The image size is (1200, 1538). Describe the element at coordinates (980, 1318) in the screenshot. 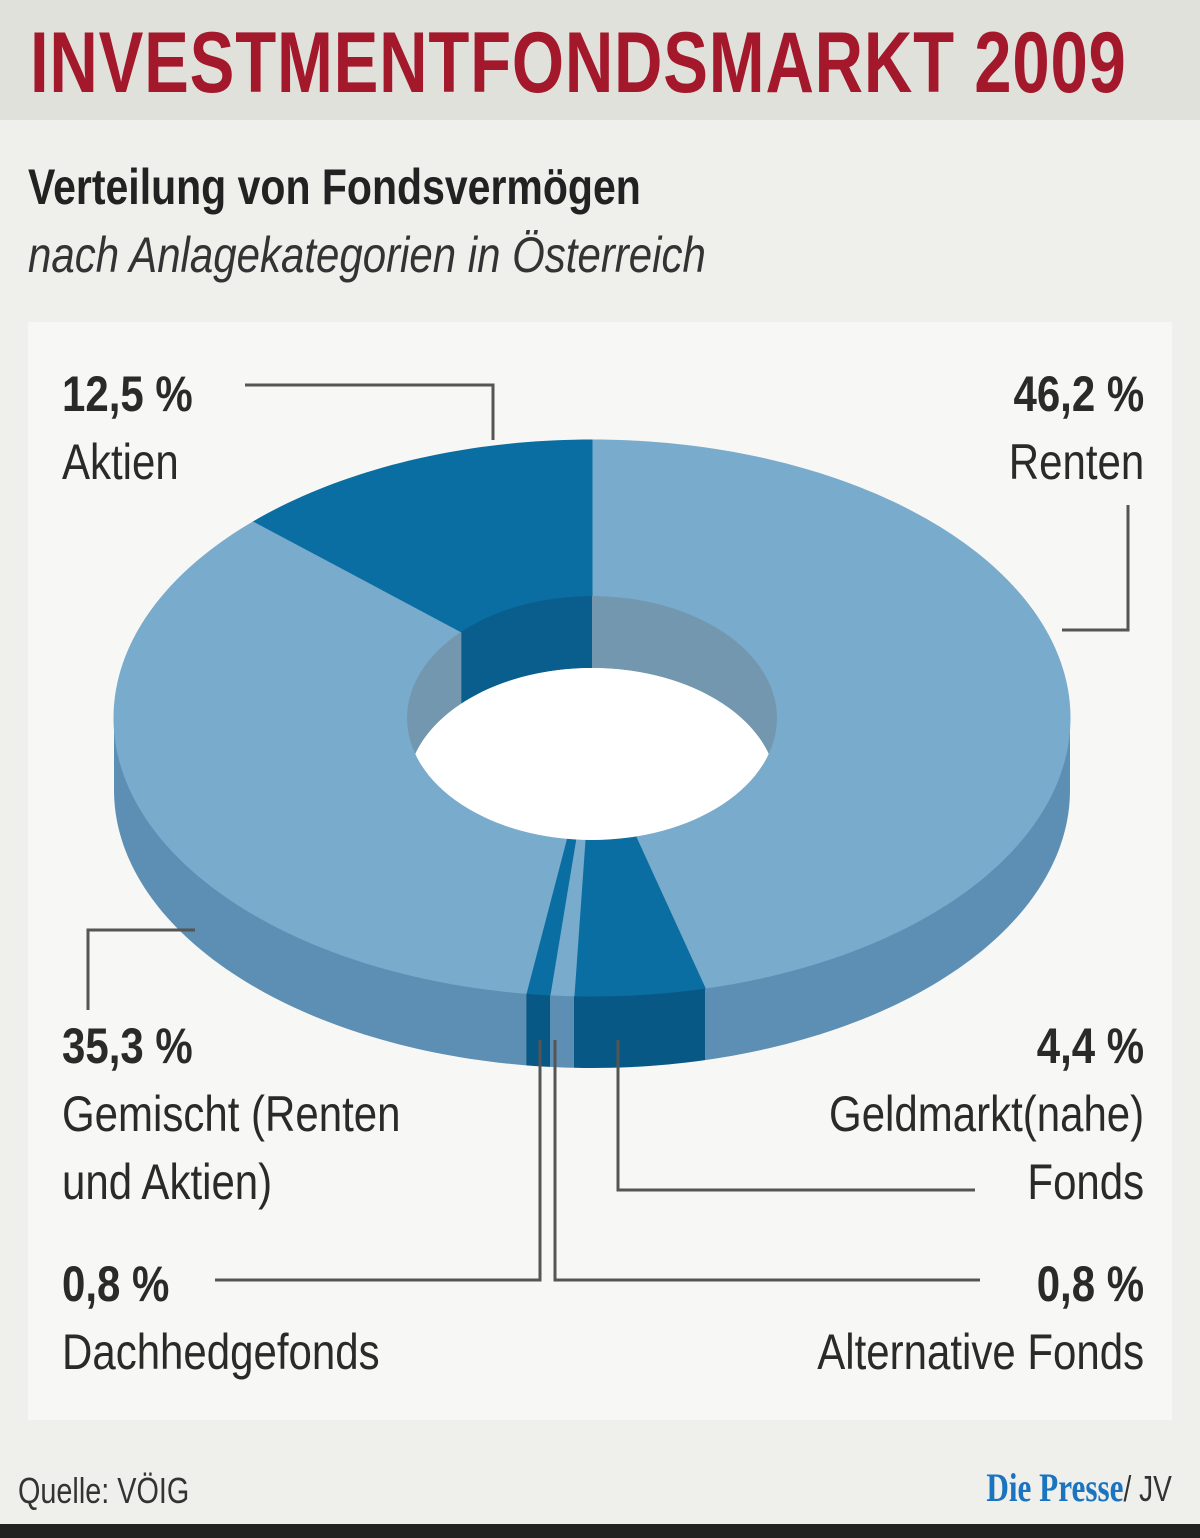

I see `label-alternative: 0,8 % Alternative Fonds` at that location.